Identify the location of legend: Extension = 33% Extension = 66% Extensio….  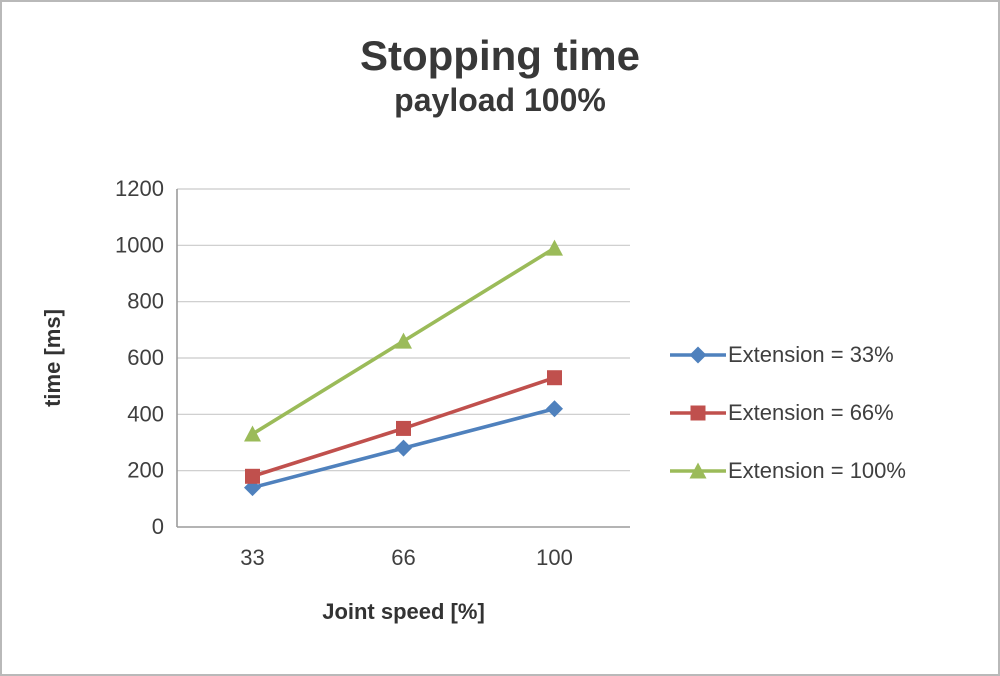
(832, 429).